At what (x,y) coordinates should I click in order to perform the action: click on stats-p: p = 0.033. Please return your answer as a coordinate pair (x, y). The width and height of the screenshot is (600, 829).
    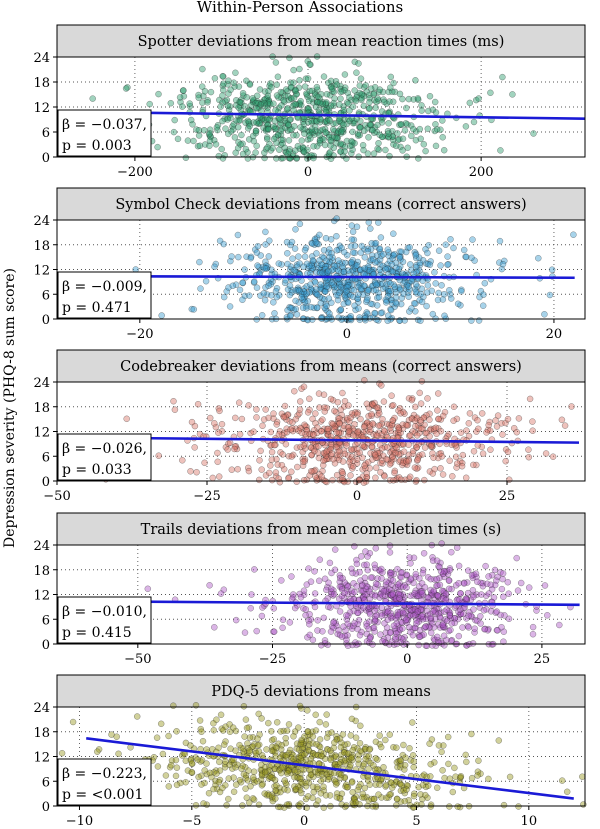
    Looking at the image, I should click on (97, 470).